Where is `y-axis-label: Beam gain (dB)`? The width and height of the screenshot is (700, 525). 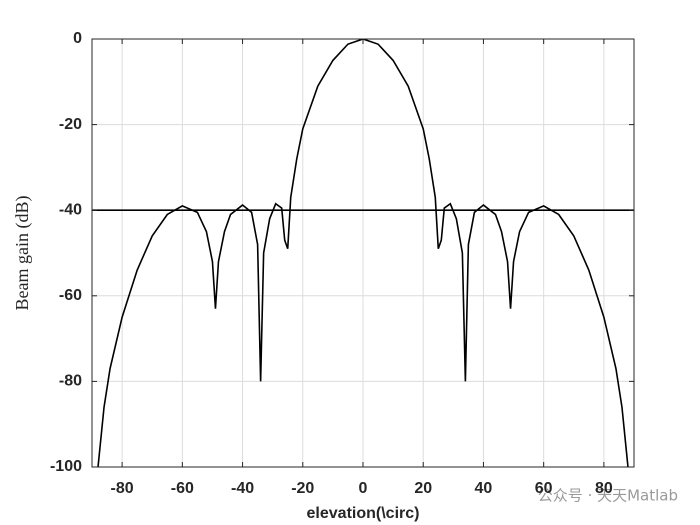
y-axis-label: Beam gain (dB) is located at coordinates (22, 253).